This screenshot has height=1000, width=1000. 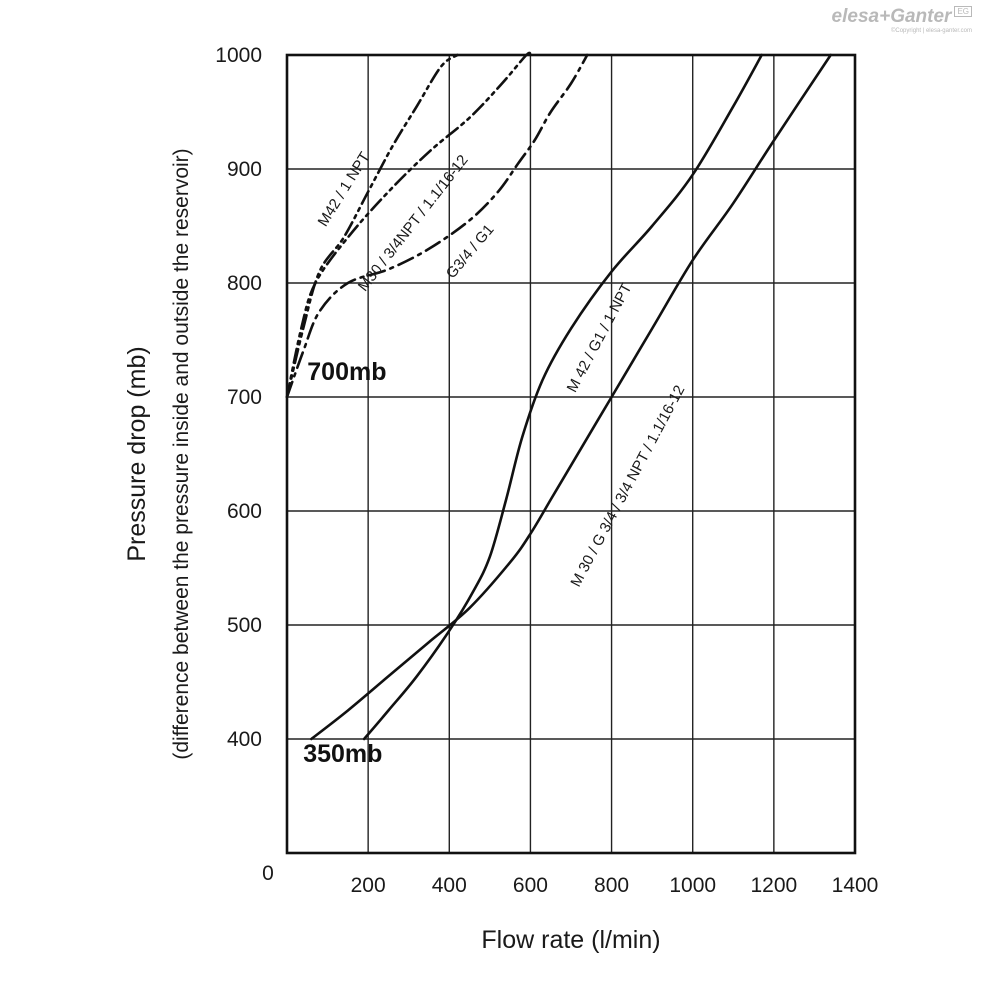 I want to click on brand-logo-name: elesa+Ganter, so click(x=891, y=16).